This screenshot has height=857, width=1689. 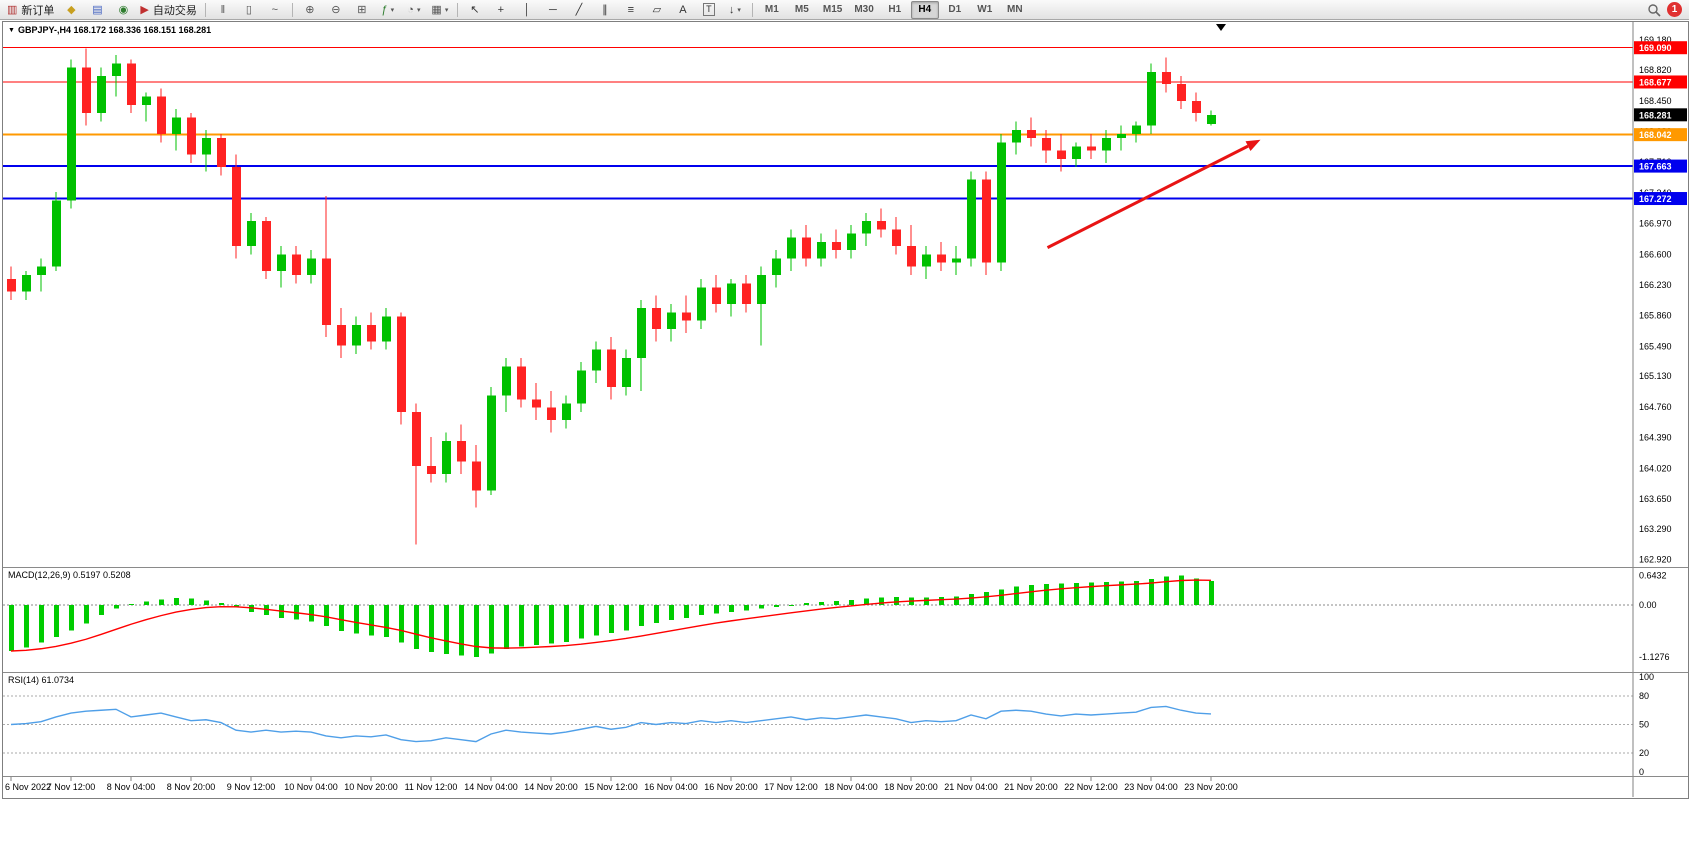 I want to click on chart-profiles-icon: ◆, so click(x=71, y=9).